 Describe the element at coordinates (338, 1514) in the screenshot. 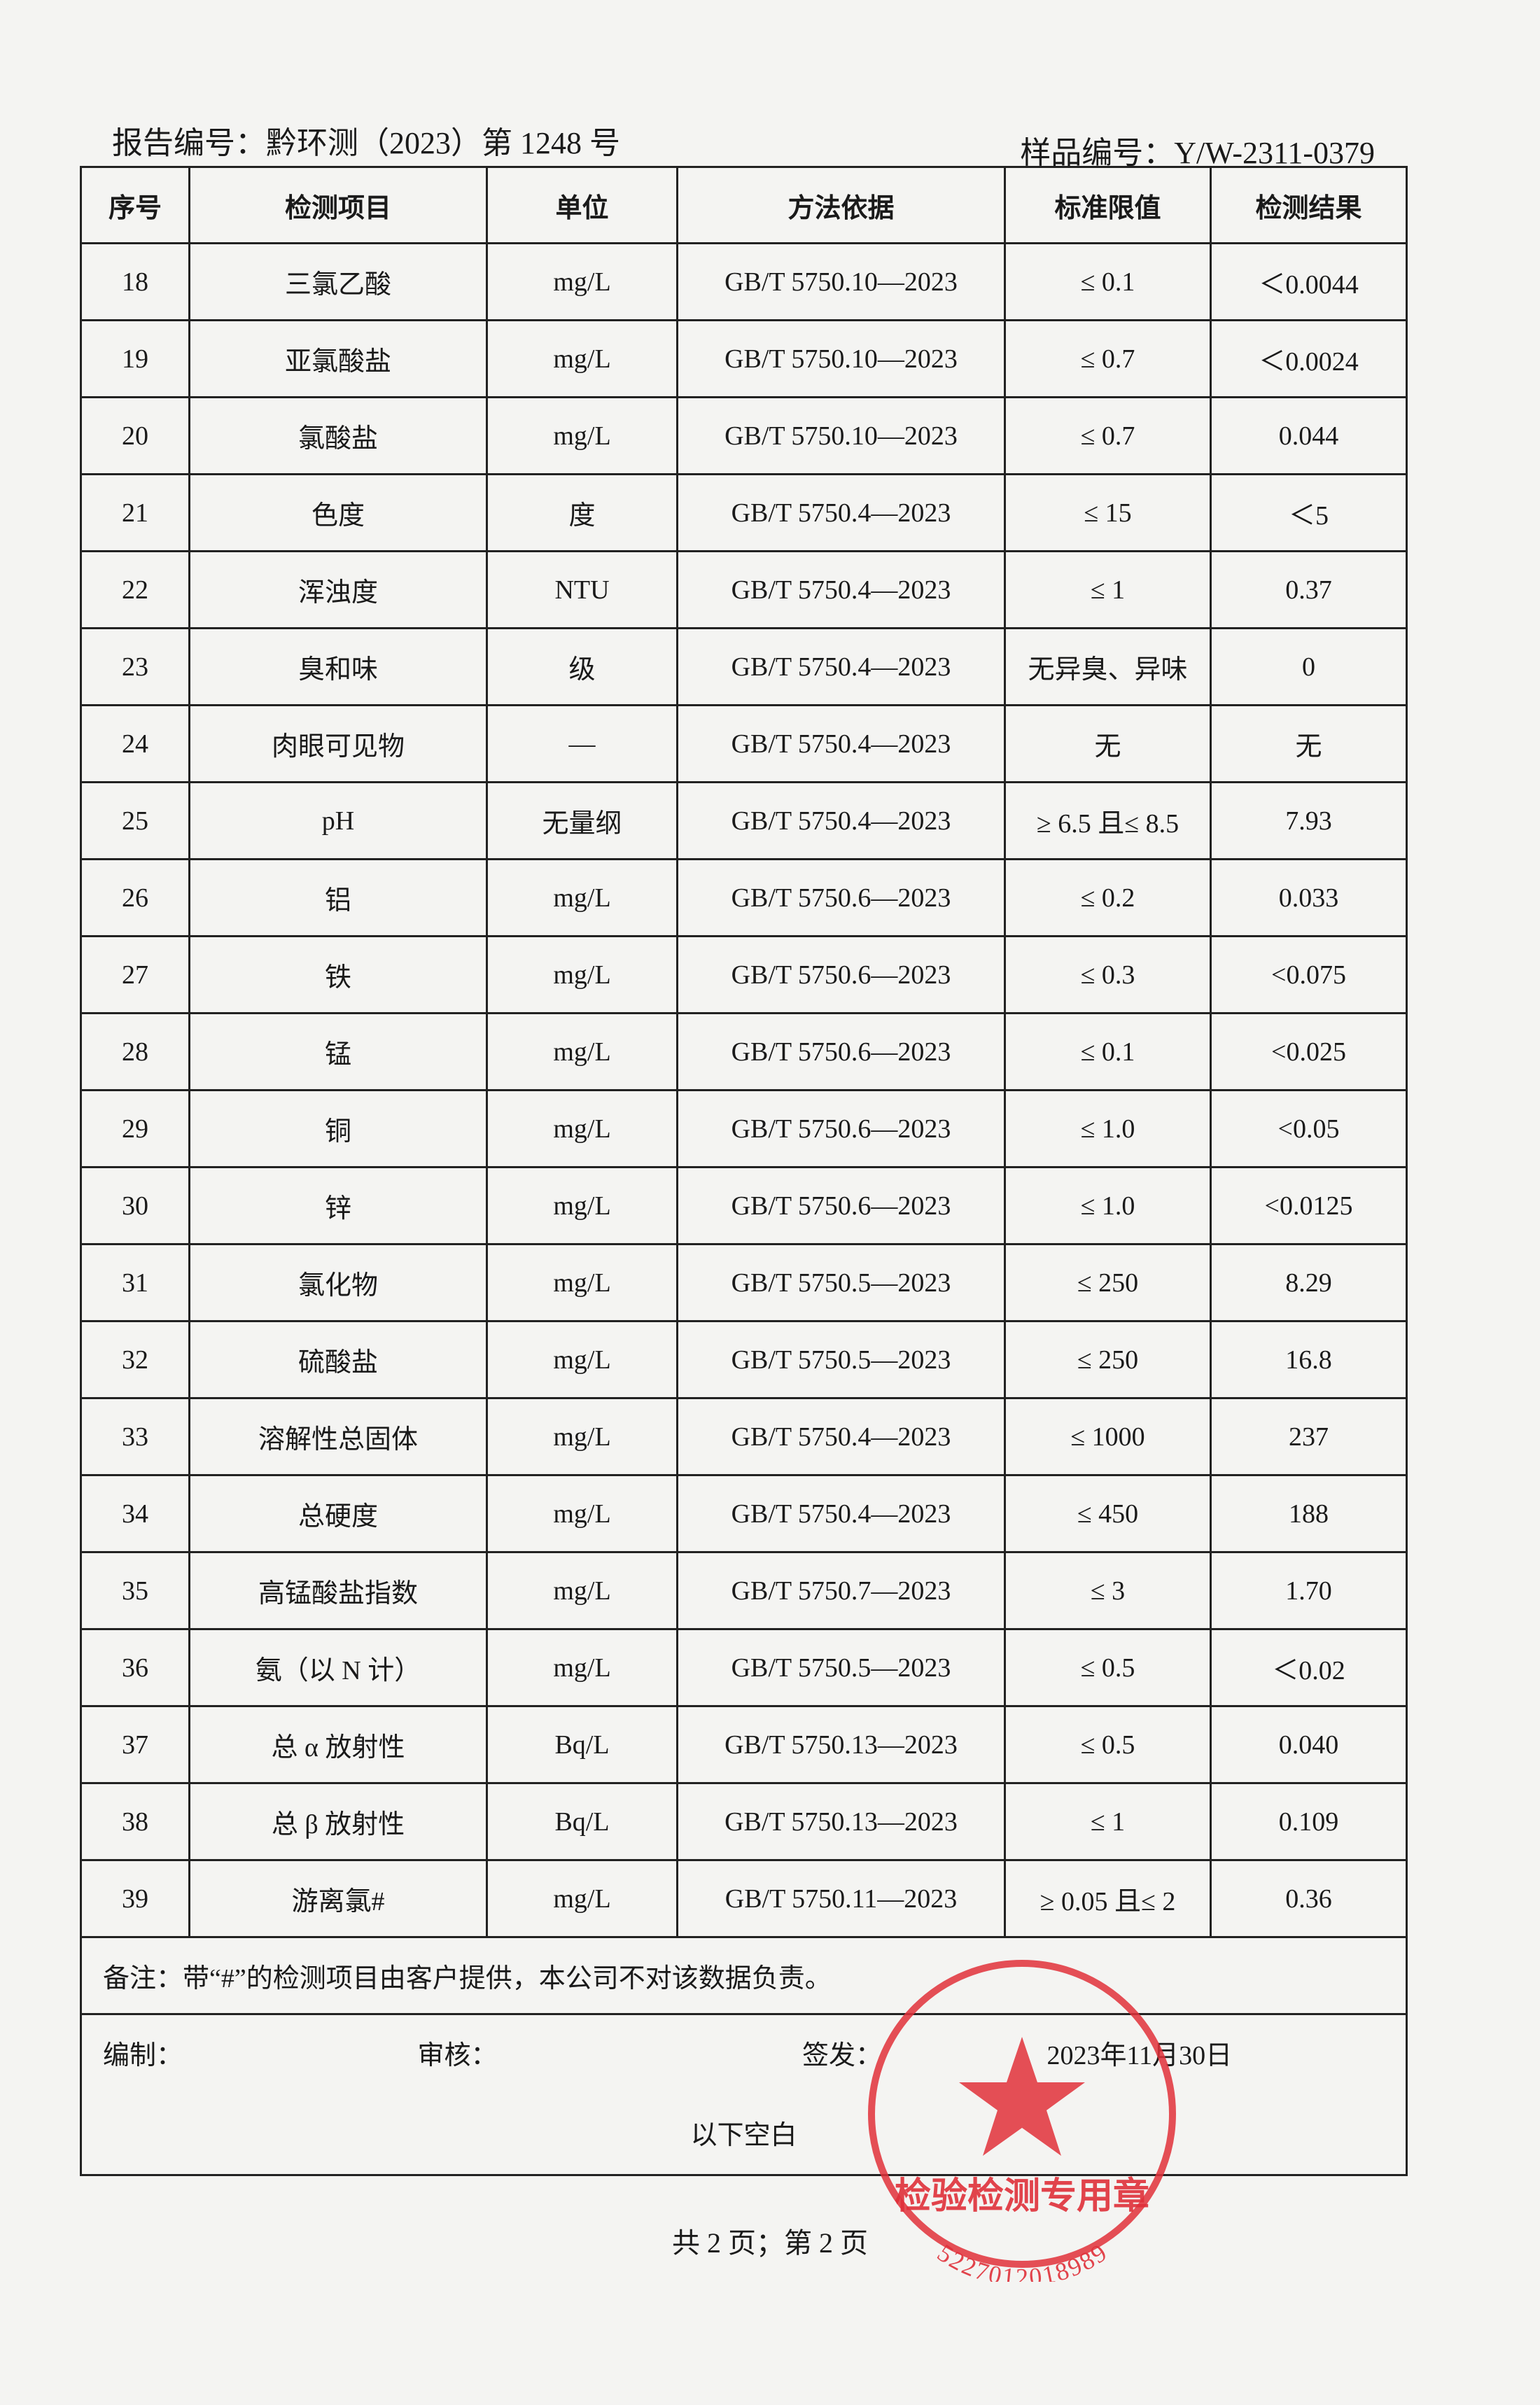

I see `table-cell: 总硬度` at that location.